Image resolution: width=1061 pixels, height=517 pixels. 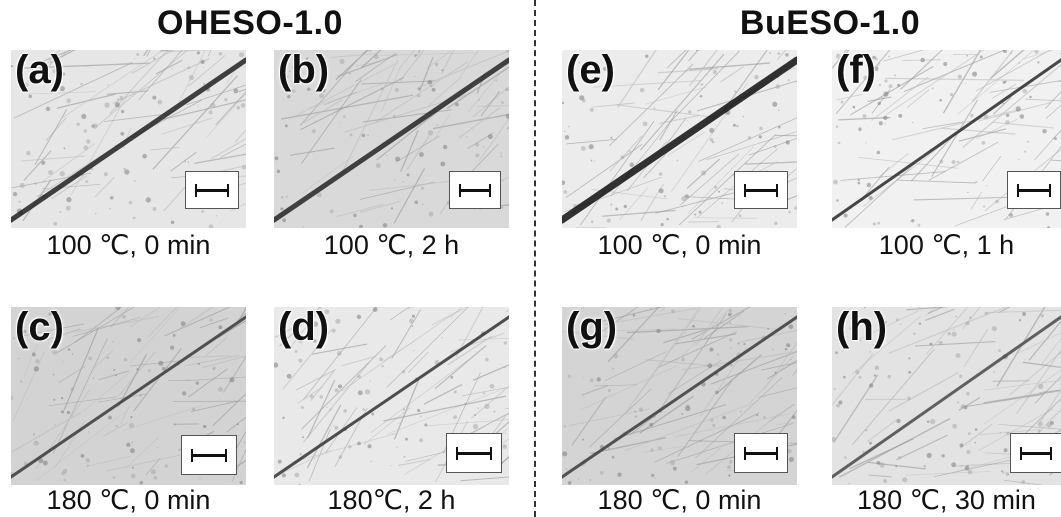 I want to click on panel-label: (d), so click(x=304, y=328).